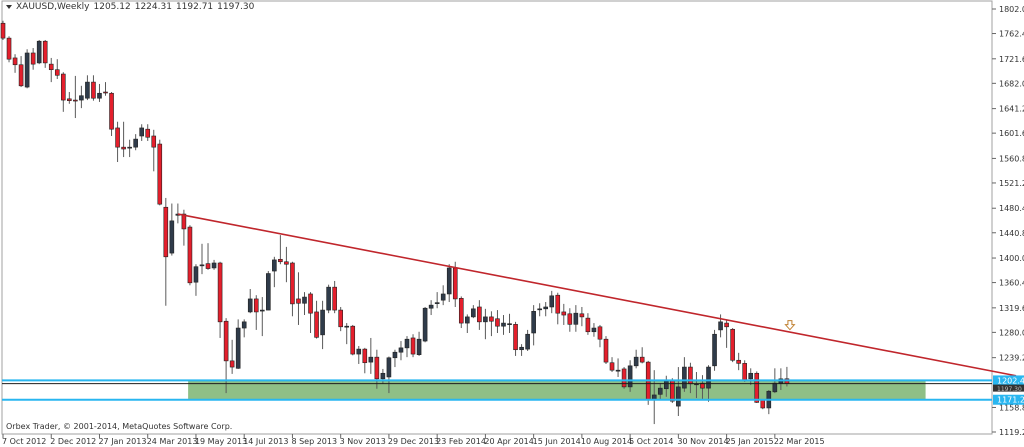 The width and height of the screenshot is (1024, 447). What do you see at coordinates (153, 7) in the screenshot?
I see `high-value: 1224.31` at bounding box center [153, 7].